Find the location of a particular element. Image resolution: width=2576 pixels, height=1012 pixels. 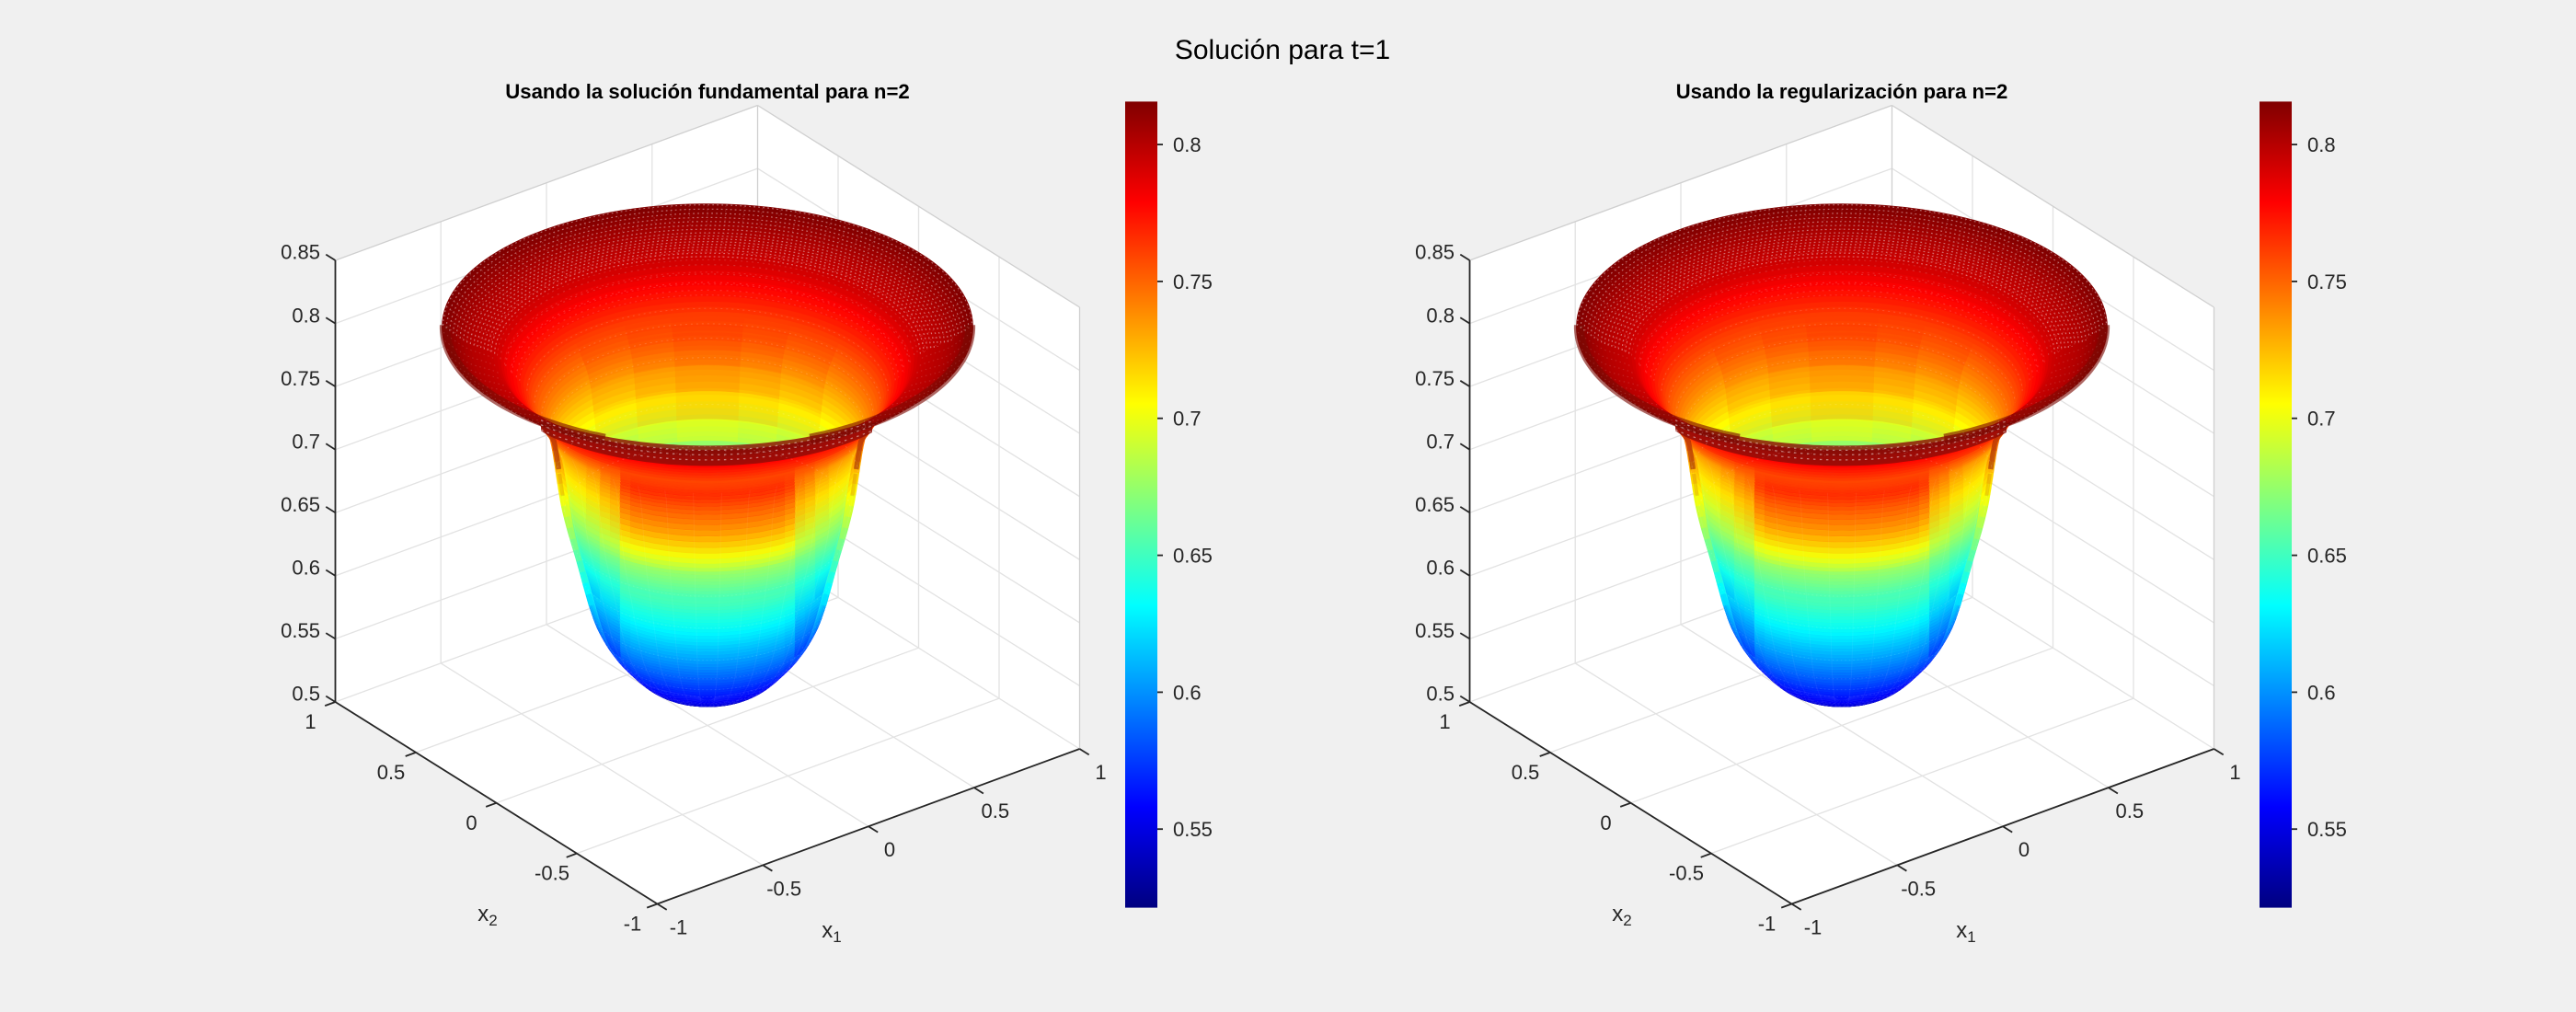

svg-text:Usando la regularización para: Usando la regularización para n=2 is located at coordinates (1842, 91).